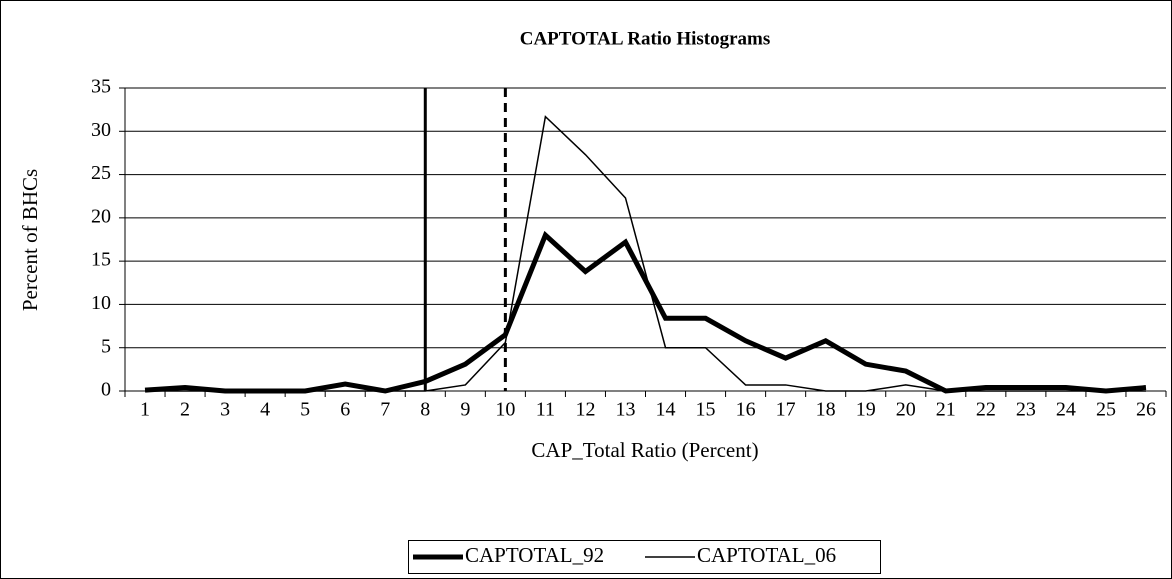 Image resolution: width=1172 pixels, height=579 pixels. What do you see at coordinates (866, 410) in the screenshot?
I see `x-tick-label: 19` at bounding box center [866, 410].